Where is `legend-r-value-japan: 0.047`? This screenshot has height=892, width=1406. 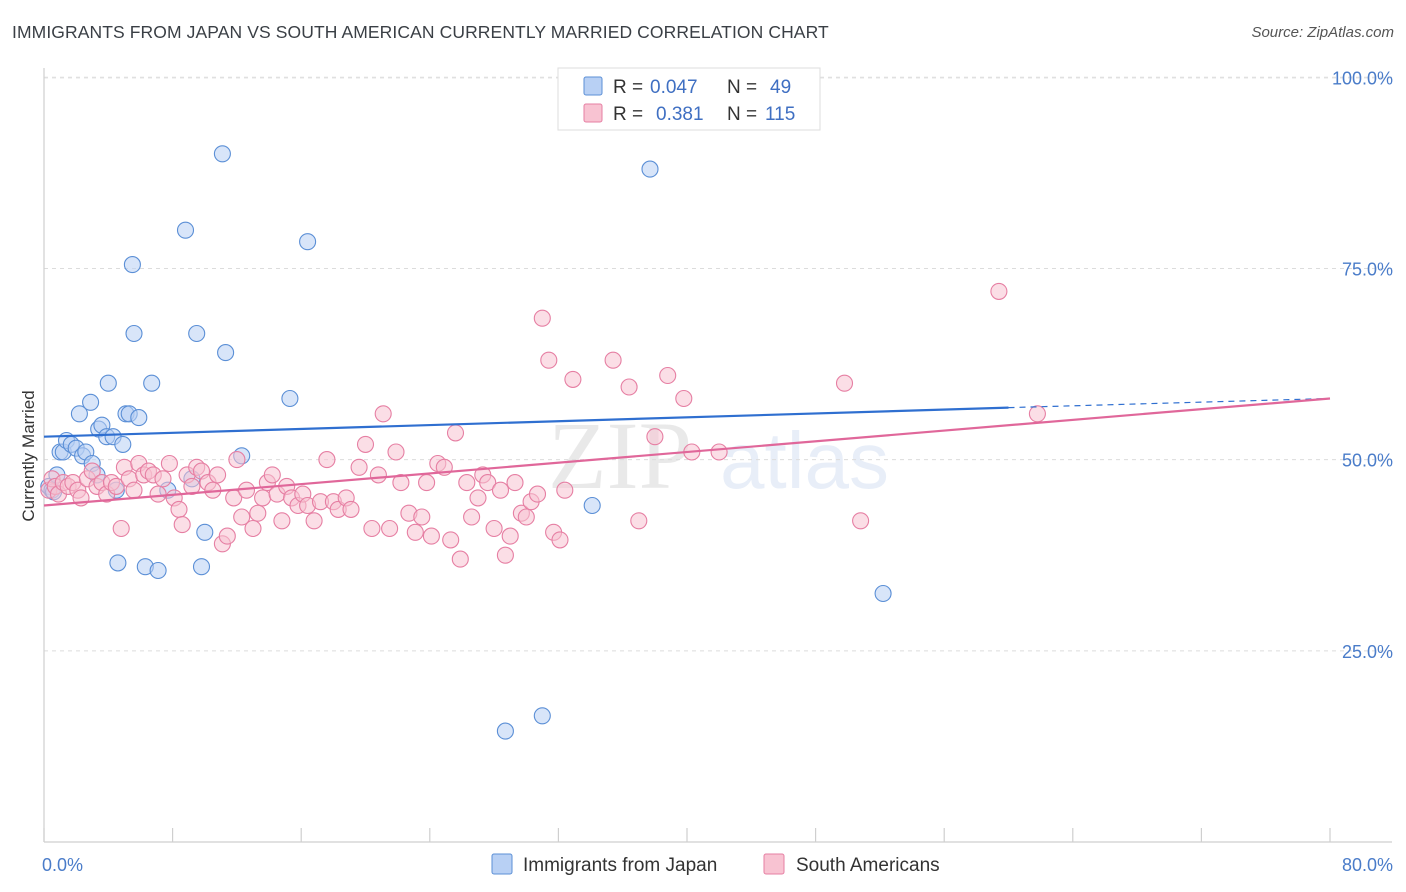 legend-r-value-japan: 0.047 is located at coordinates (674, 87).